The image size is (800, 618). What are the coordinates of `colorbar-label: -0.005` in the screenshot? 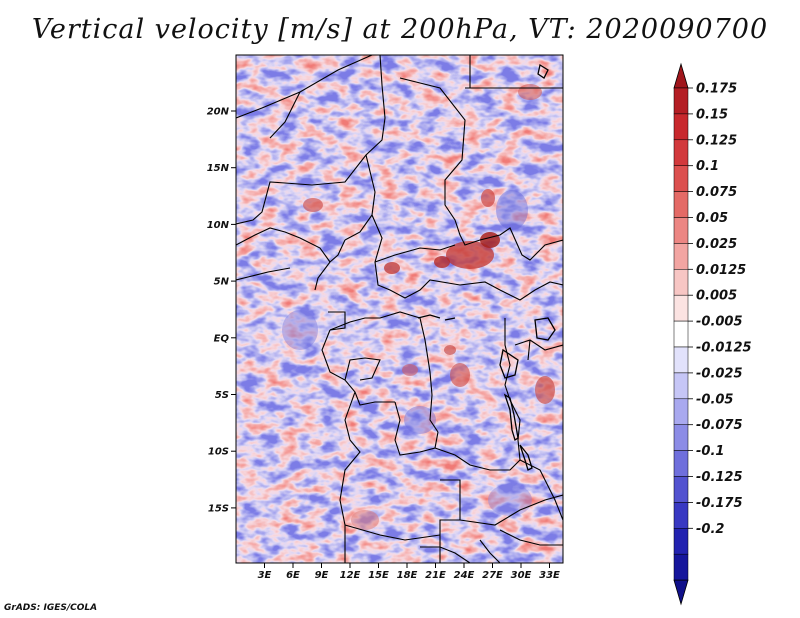 It's located at (719, 322).